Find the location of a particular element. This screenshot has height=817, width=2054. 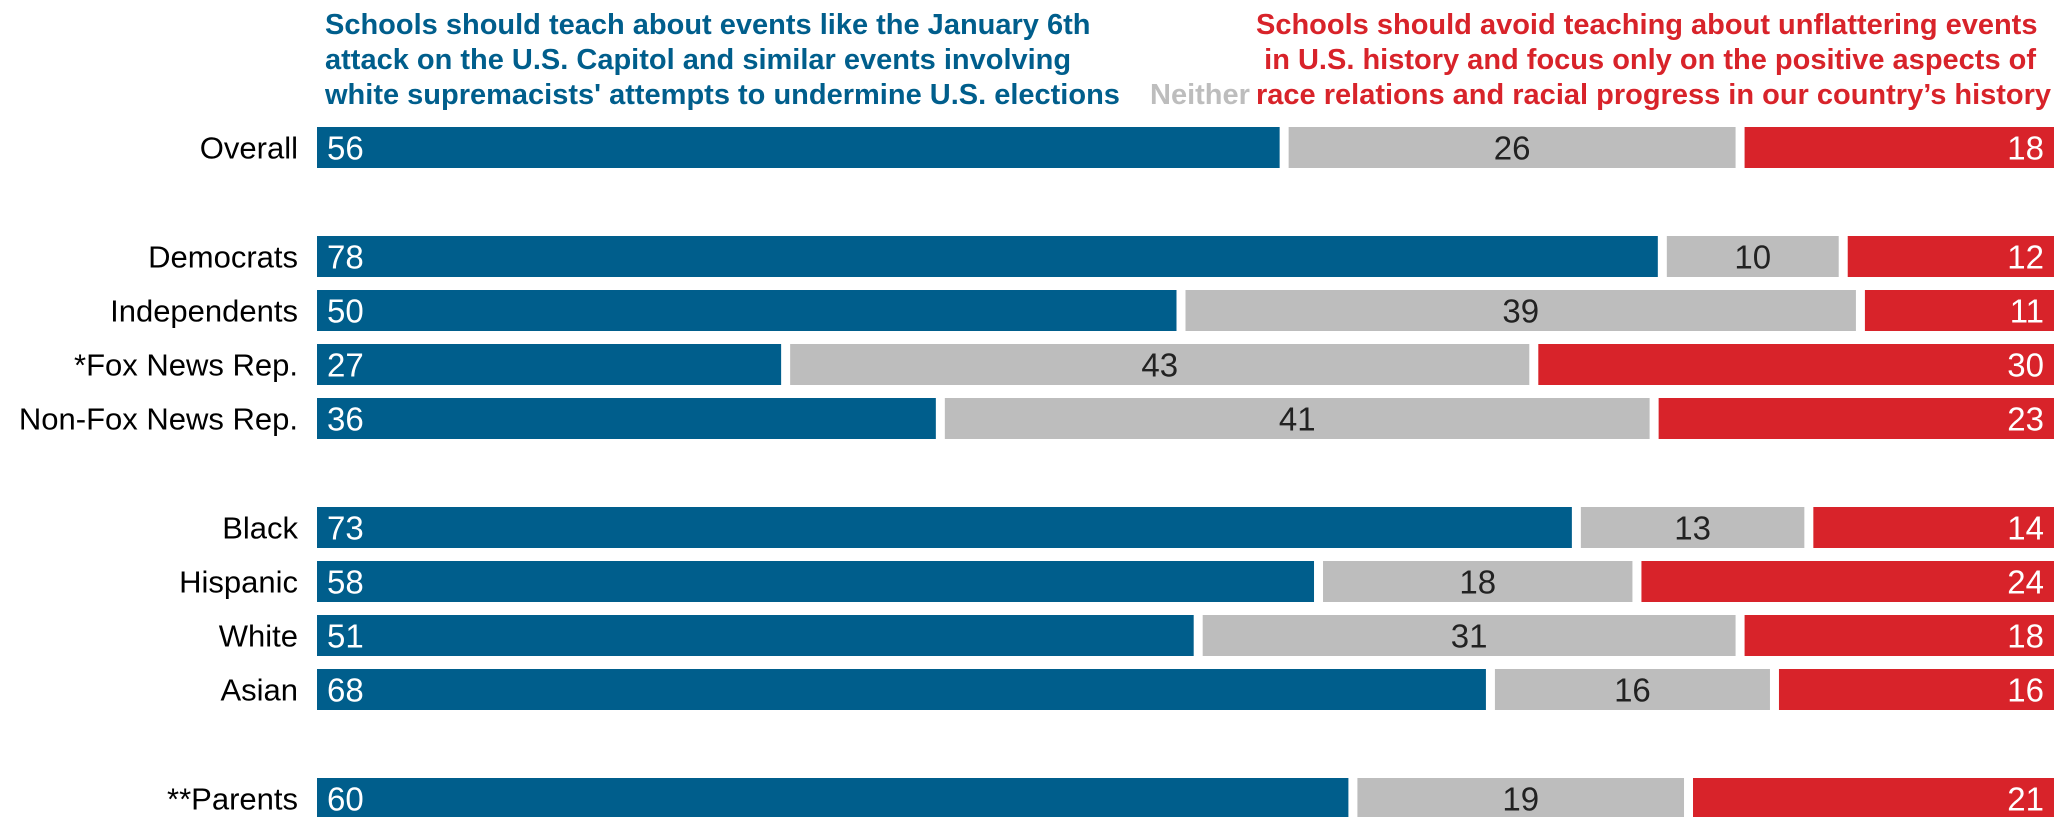

value-label-neither-non-fox-news-rep: 41 is located at coordinates (1297, 419).